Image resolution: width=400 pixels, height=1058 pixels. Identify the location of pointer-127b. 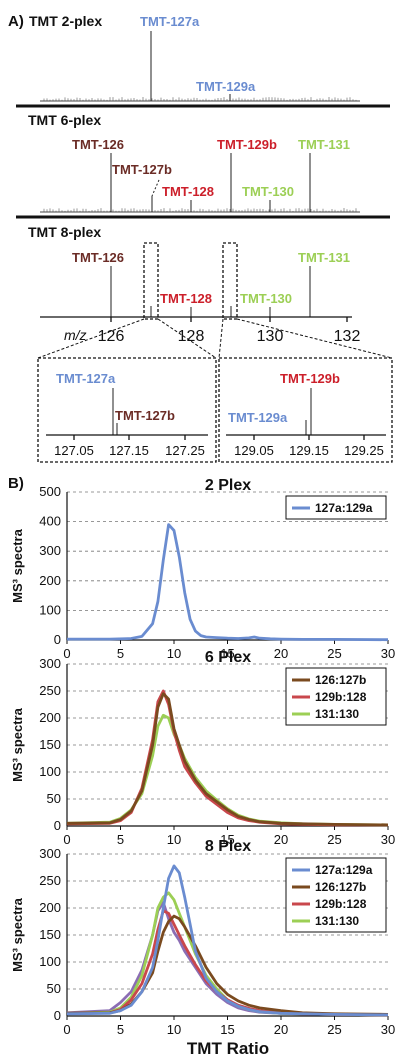
(155, 188).